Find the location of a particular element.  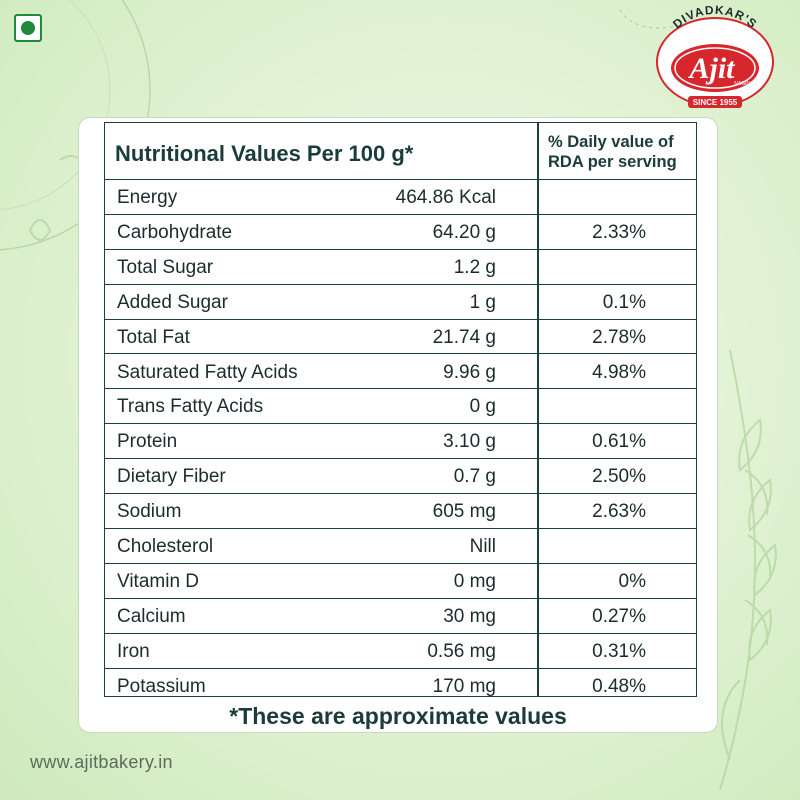

nutrient-name: Energy is located at coordinates (147, 197).